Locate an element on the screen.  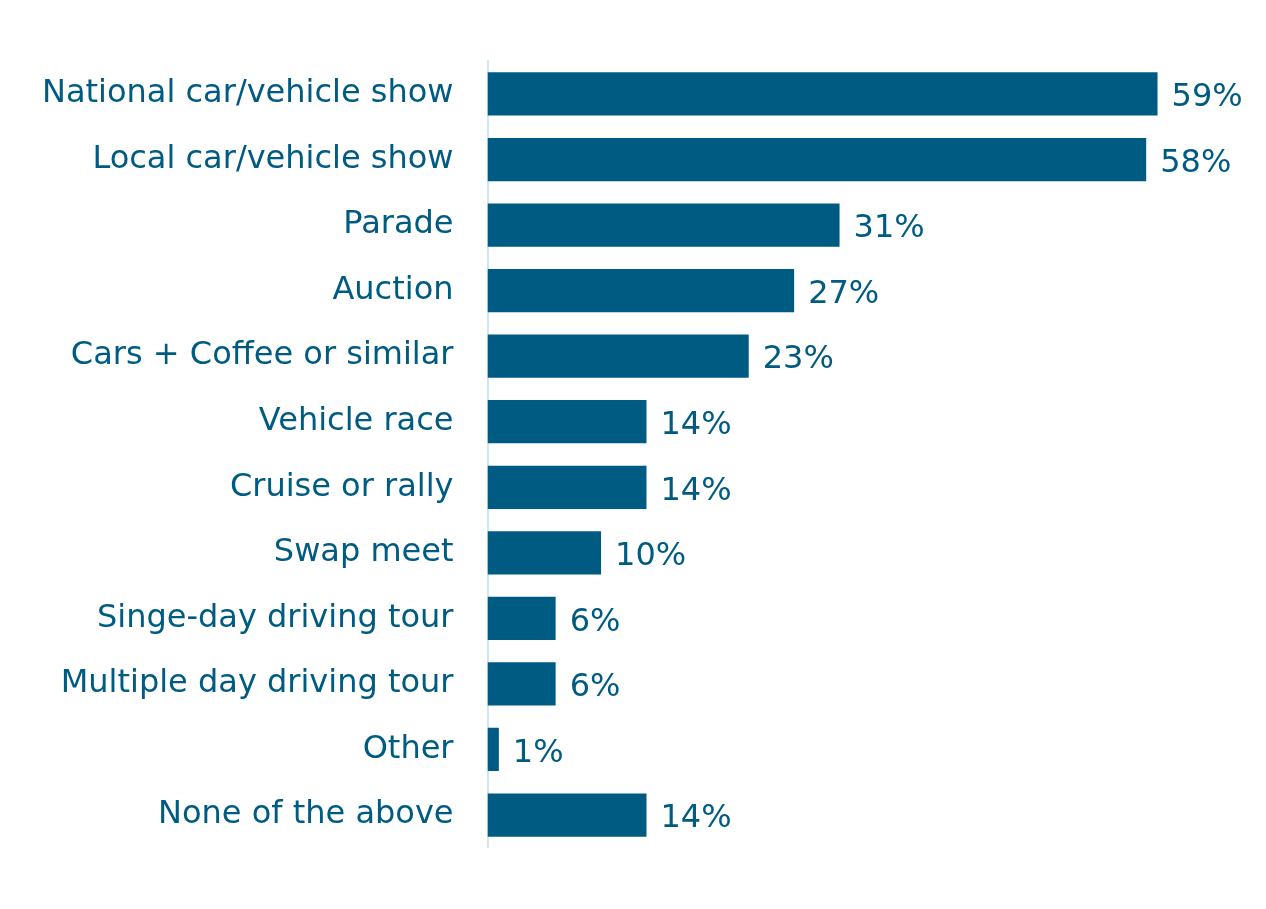
data-label: 23% is located at coordinates (798, 357).